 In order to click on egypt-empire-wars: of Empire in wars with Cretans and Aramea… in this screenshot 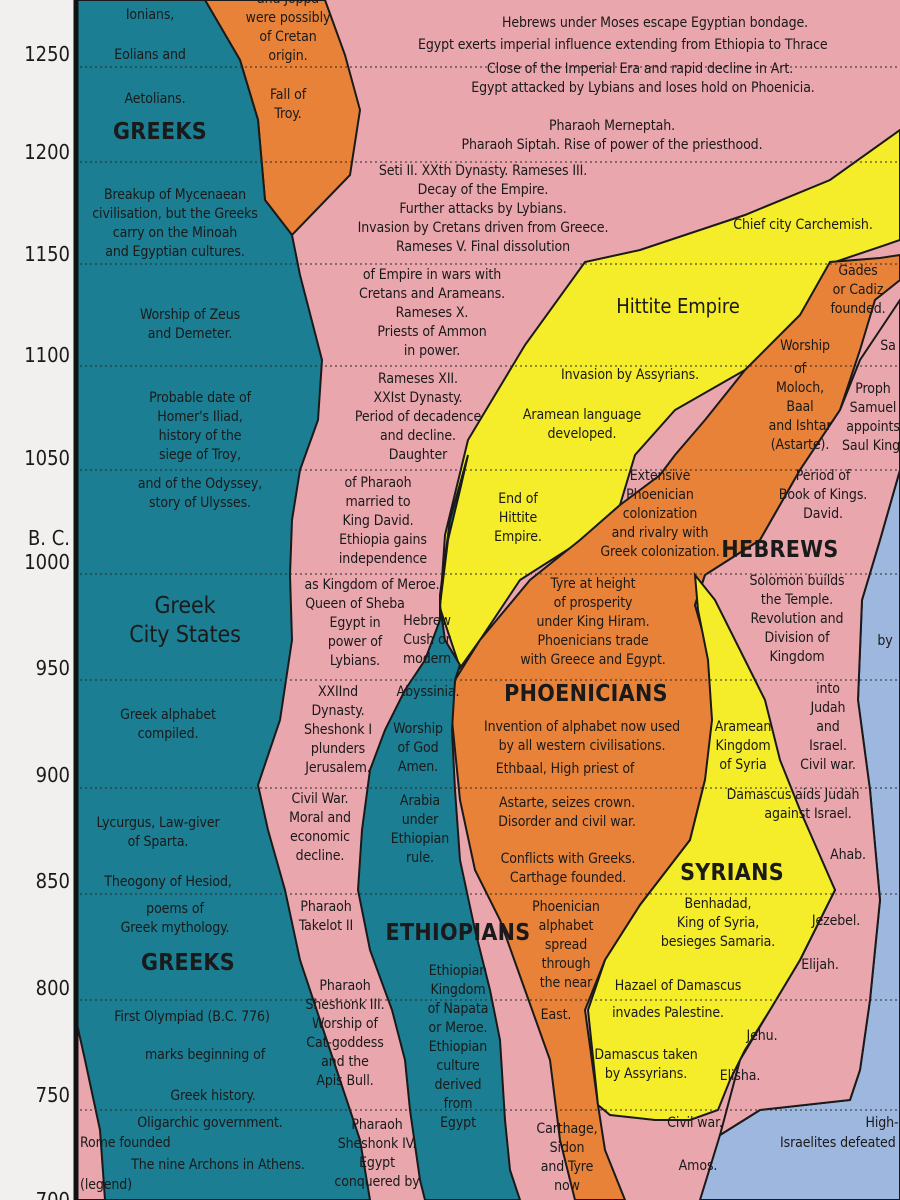, I will do `click(432, 313)`.